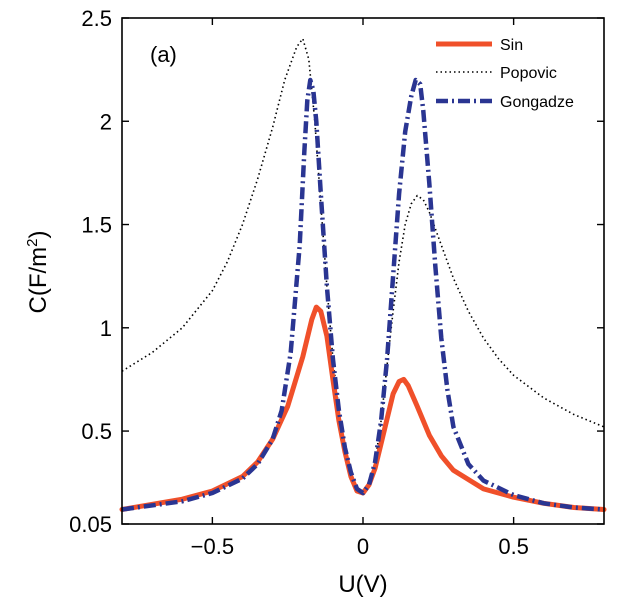 The height and width of the screenshot is (614, 620). What do you see at coordinates (537, 102) in the screenshot?
I see `legend-label-gongadze: Gongadze` at bounding box center [537, 102].